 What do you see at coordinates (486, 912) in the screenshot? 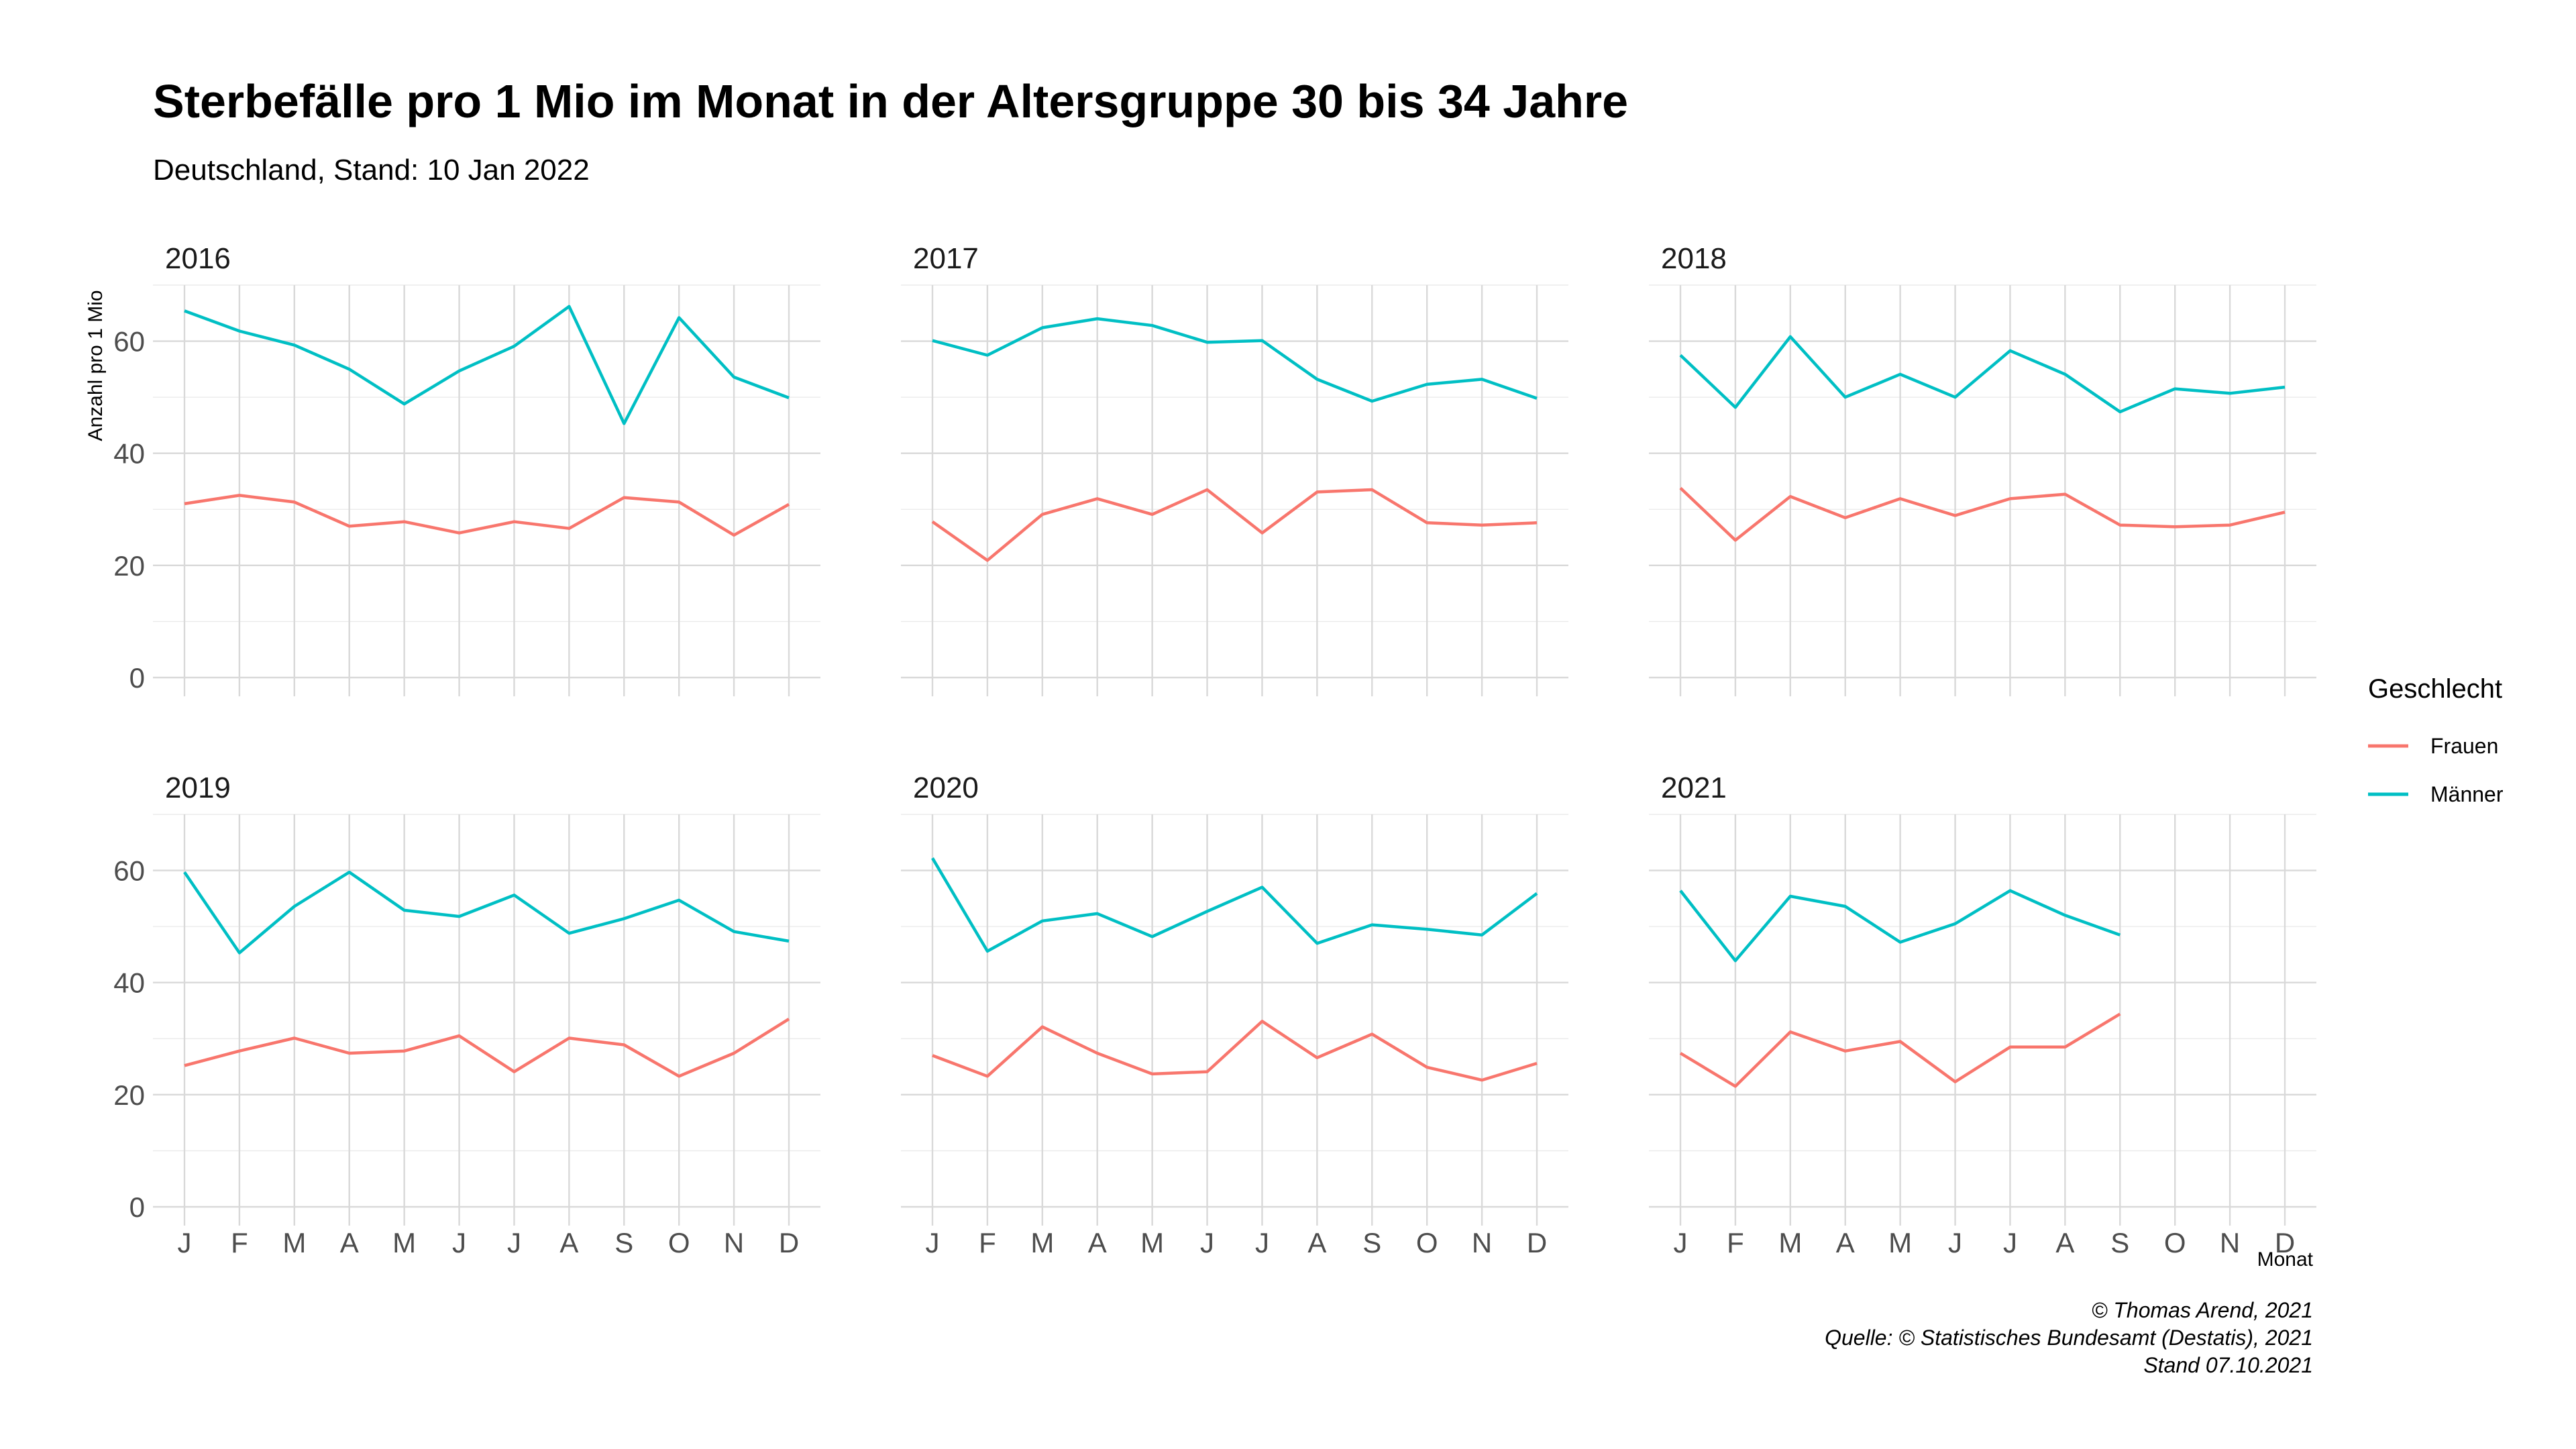
I see `series-line-maenner-2019` at bounding box center [486, 912].